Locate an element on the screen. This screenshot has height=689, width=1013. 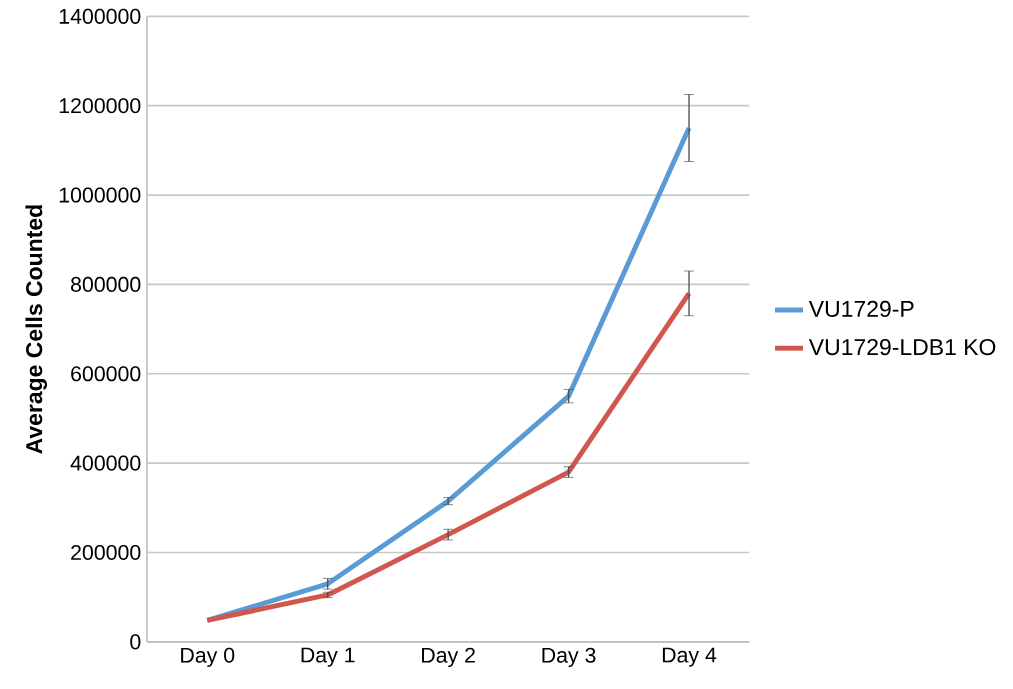
legend-label: VU1729-P is located at coordinates (861, 309).